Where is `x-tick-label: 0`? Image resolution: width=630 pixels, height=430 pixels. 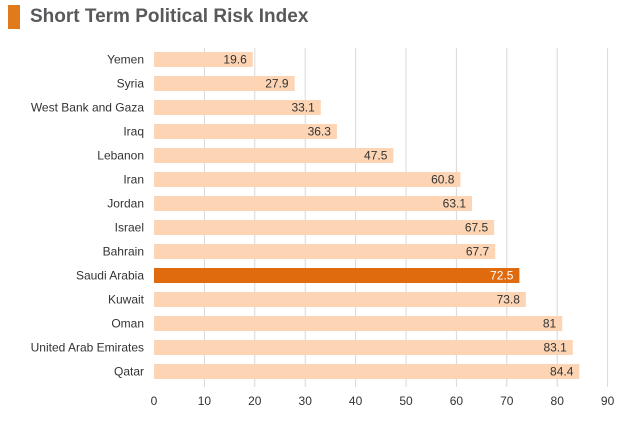
x-tick-label: 0 is located at coordinates (154, 401).